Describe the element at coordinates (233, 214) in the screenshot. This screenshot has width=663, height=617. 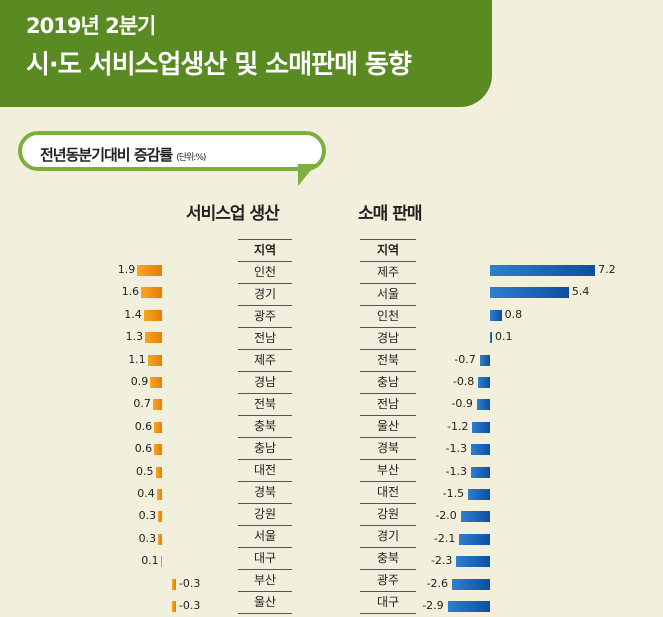
I see `service-title: 서비스업 생산` at that location.